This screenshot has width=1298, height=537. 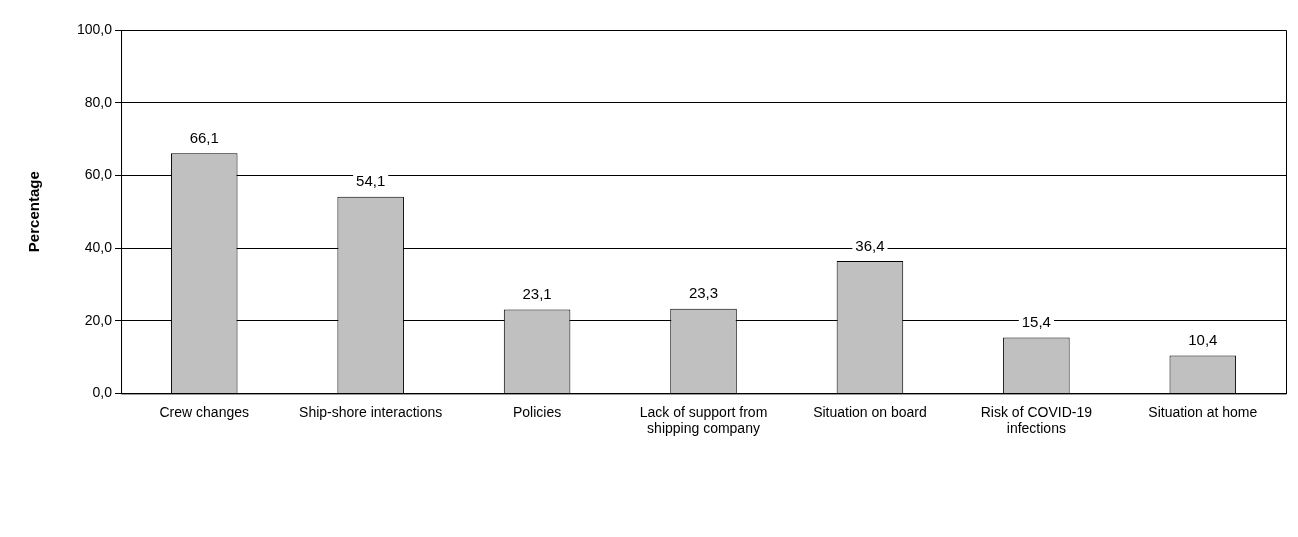 What do you see at coordinates (703, 420) in the screenshot?
I see `x-tick-label: Lack of support from shipping company` at bounding box center [703, 420].